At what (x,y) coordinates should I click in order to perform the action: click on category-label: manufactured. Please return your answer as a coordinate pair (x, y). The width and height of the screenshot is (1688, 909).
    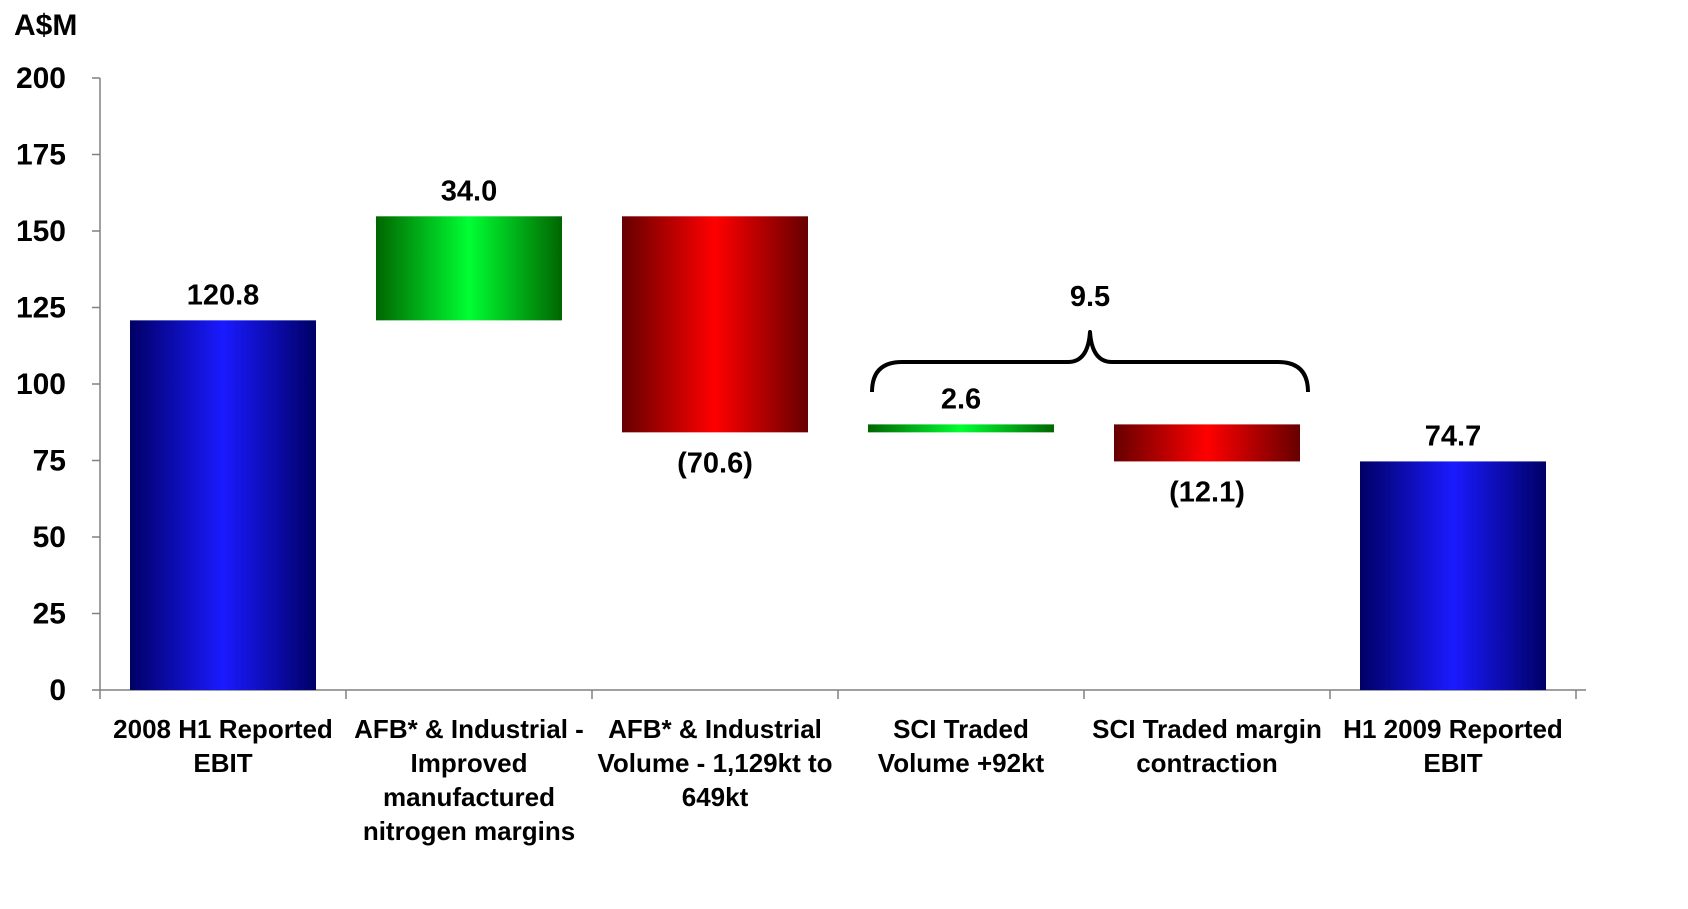
    Looking at the image, I should click on (469, 797).